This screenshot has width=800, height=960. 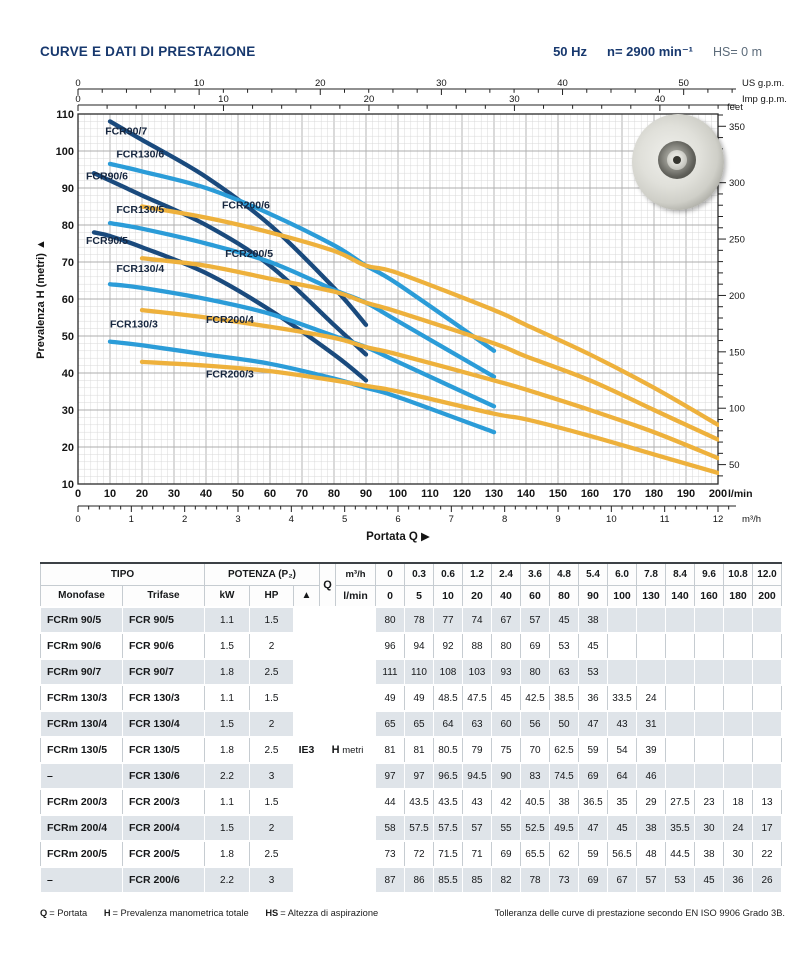 I want to click on cell-h-value: 35, so click(x=622, y=802).